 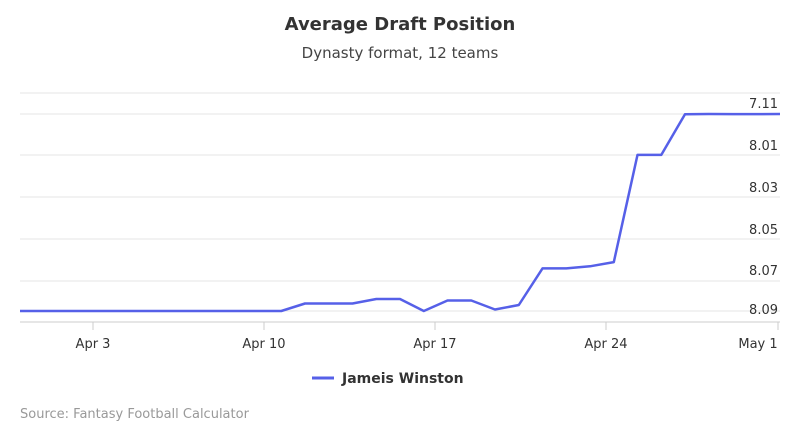 I want to click on legend-label: Jameis Winston, so click(x=402, y=379).